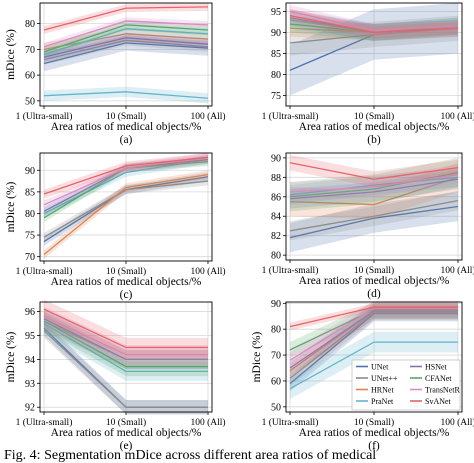  I want to click on y-tick-label: 96, so click(30, 312).